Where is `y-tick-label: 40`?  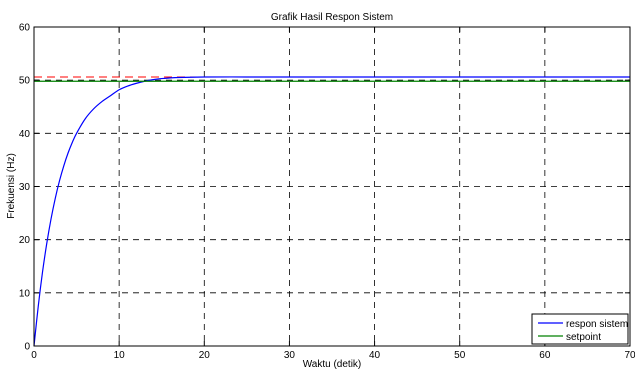 y-tick-label: 40 is located at coordinates (25, 134).